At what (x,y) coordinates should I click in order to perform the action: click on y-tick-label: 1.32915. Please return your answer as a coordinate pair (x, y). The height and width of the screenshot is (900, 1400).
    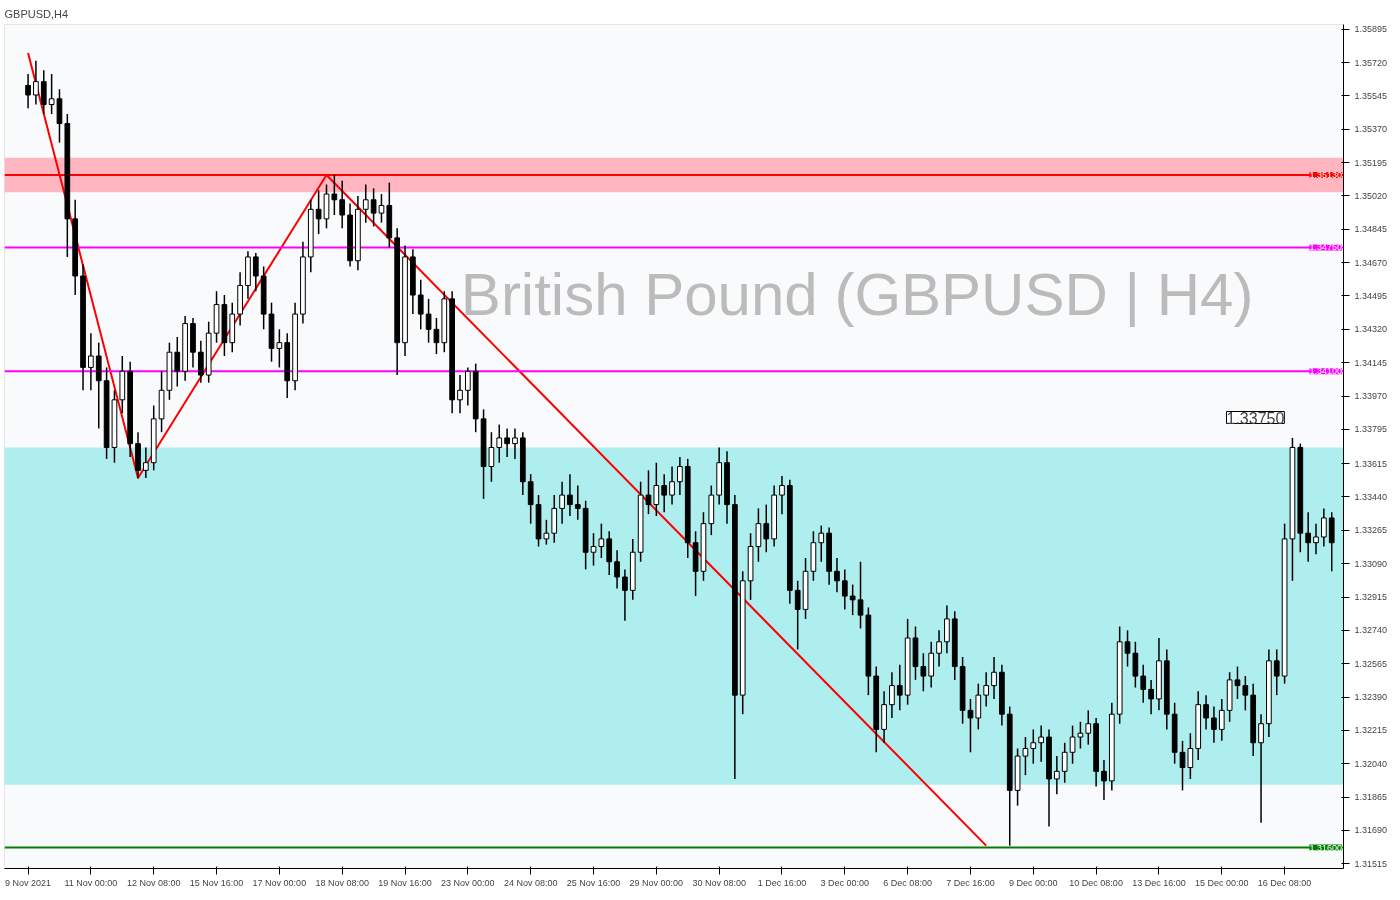
    Looking at the image, I should click on (1371, 597).